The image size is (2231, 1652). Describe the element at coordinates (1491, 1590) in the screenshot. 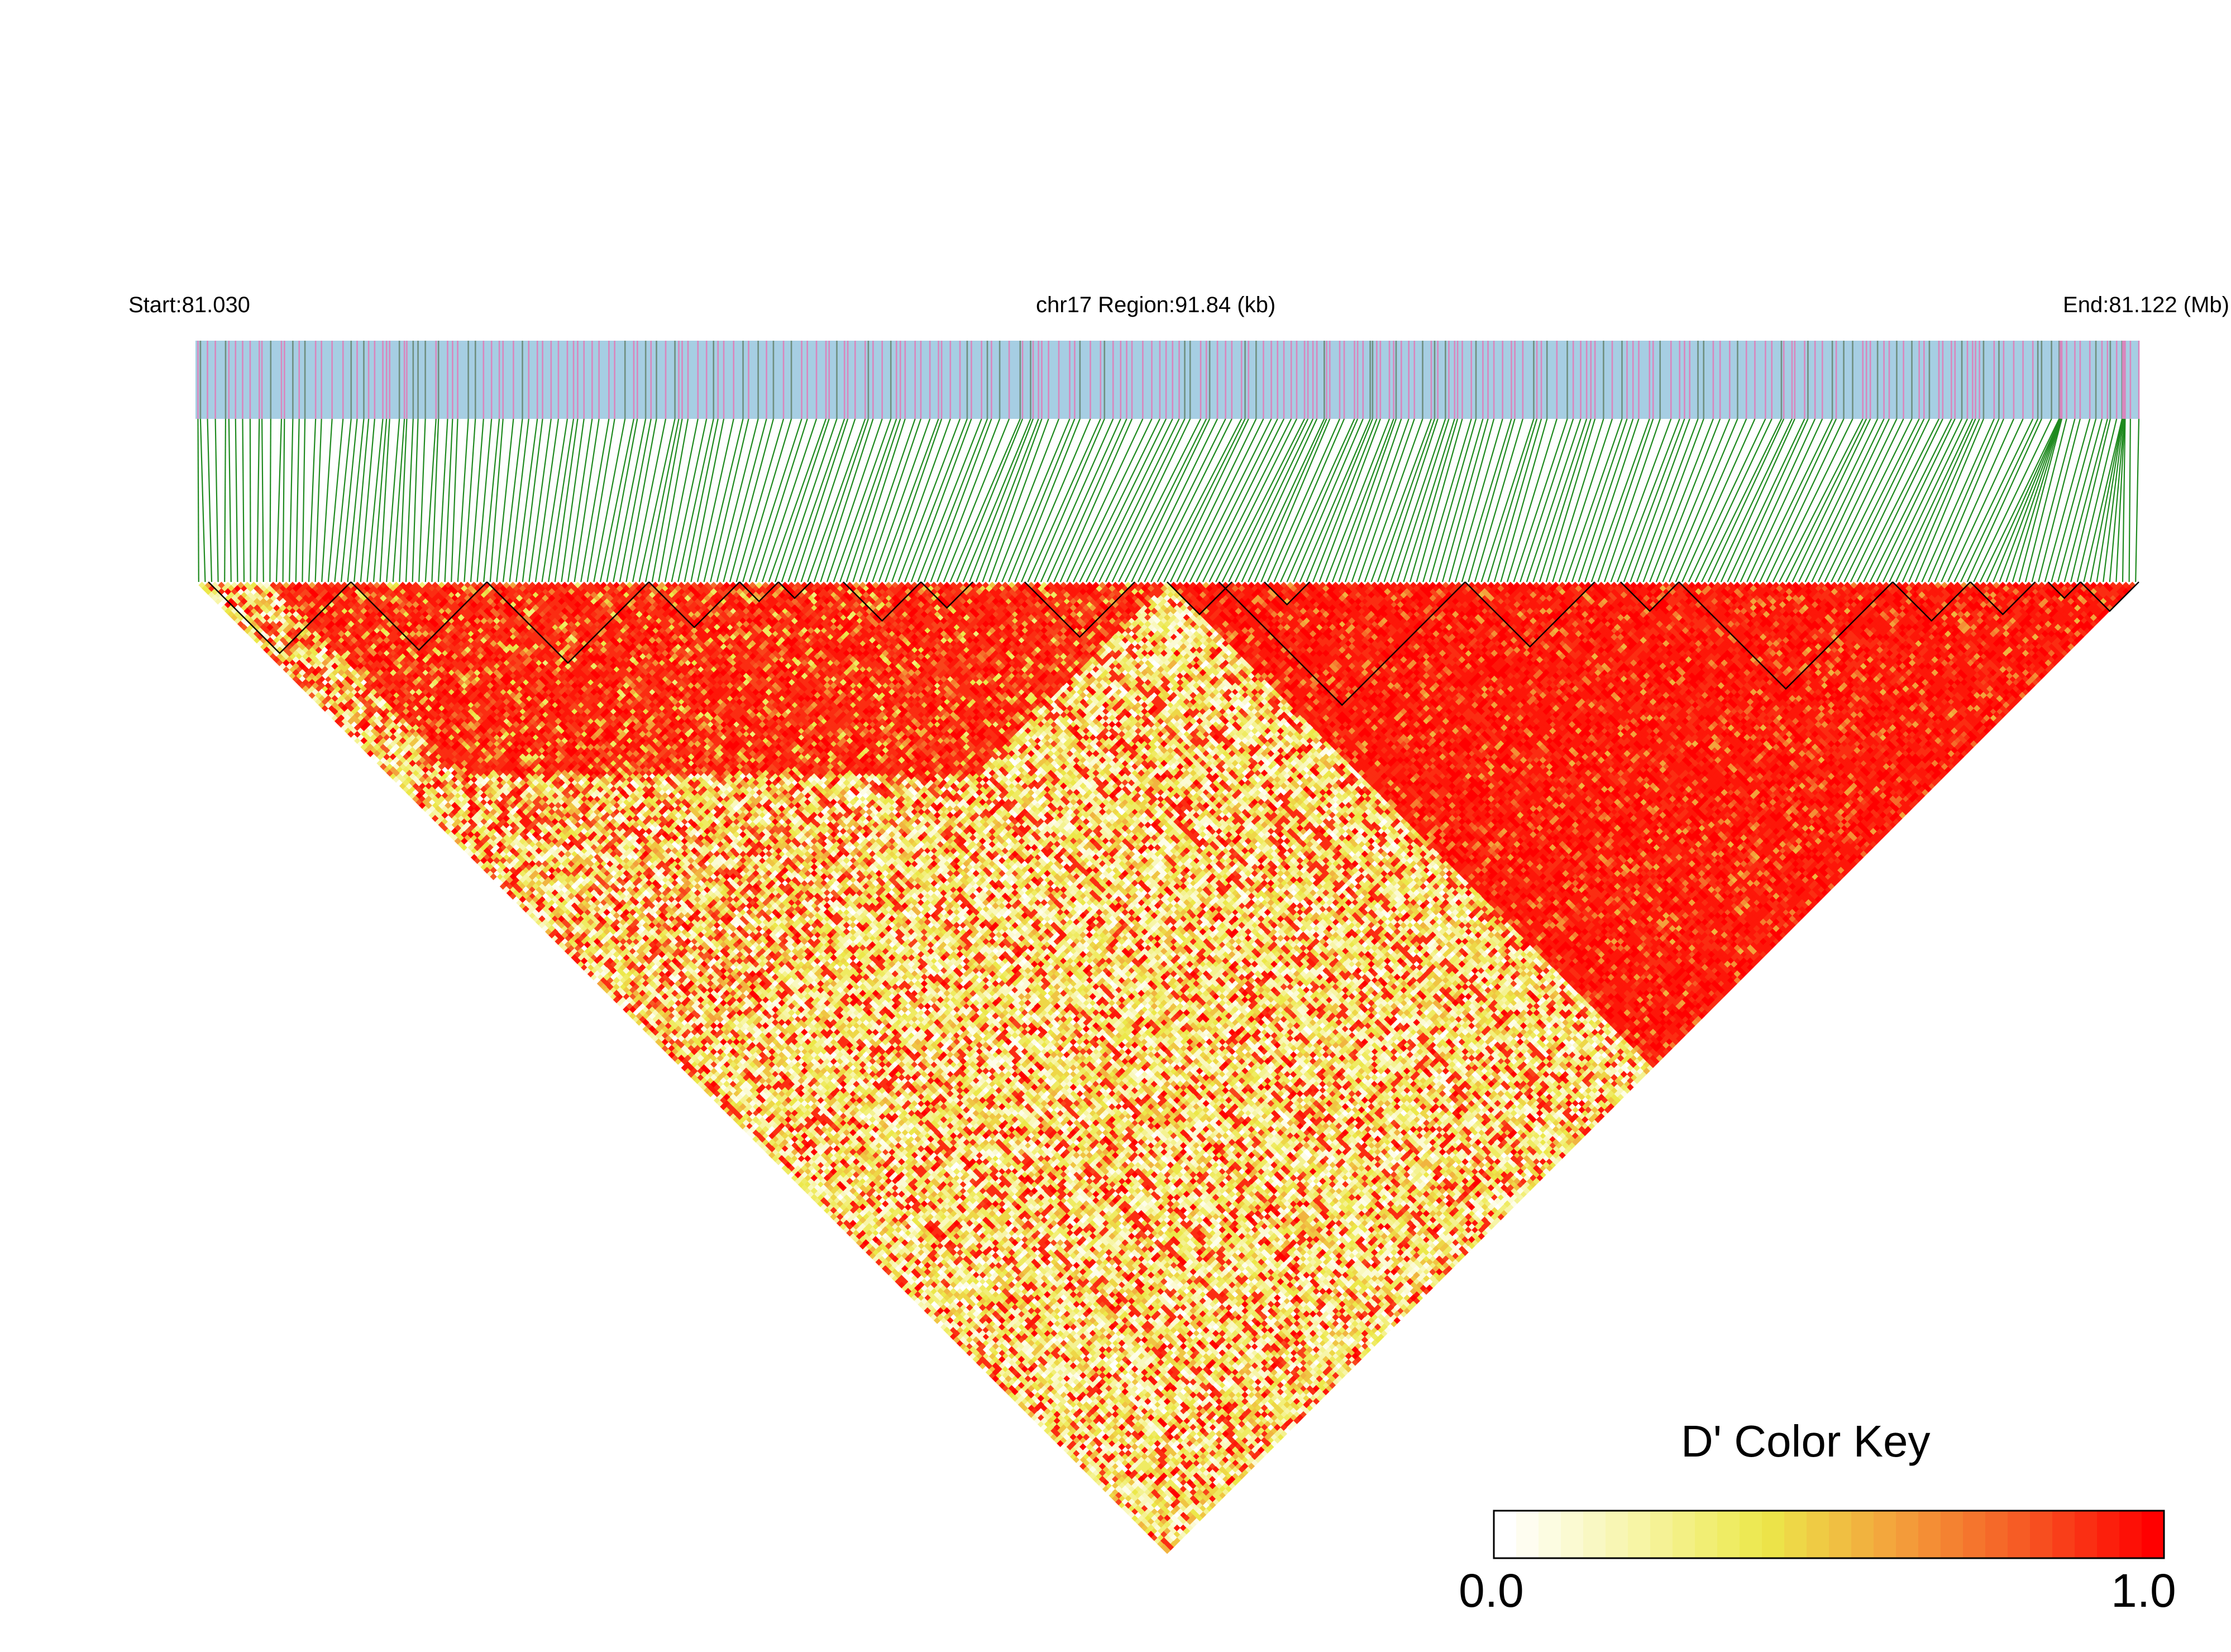

I see `color-key-min-label: 0.0` at that location.